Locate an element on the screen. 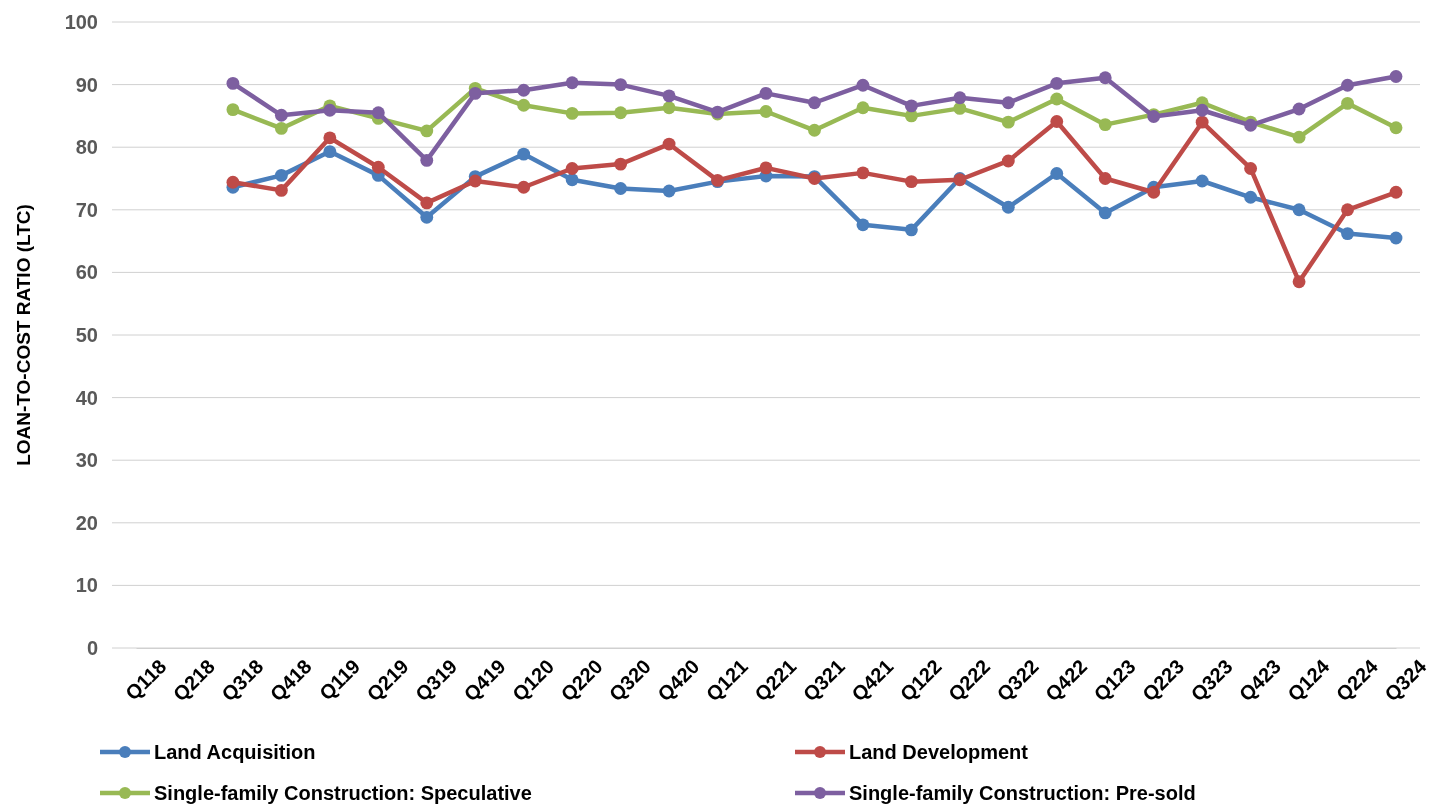  y-tick-label: 20 is located at coordinates (86, 522).